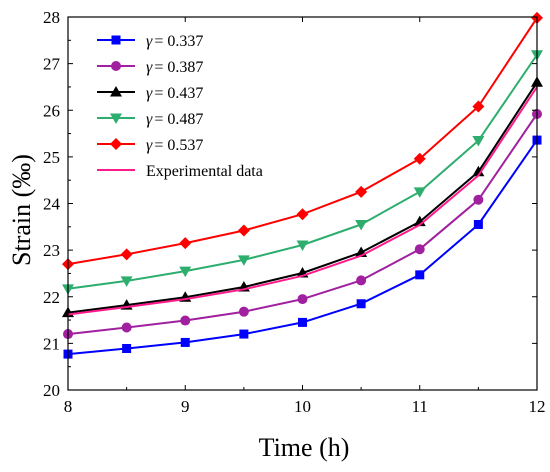 This screenshot has height=472, width=550. What do you see at coordinates (21, 210) in the screenshot?
I see `y-axis-title: Strain (‰)` at bounding box center [21, 210].